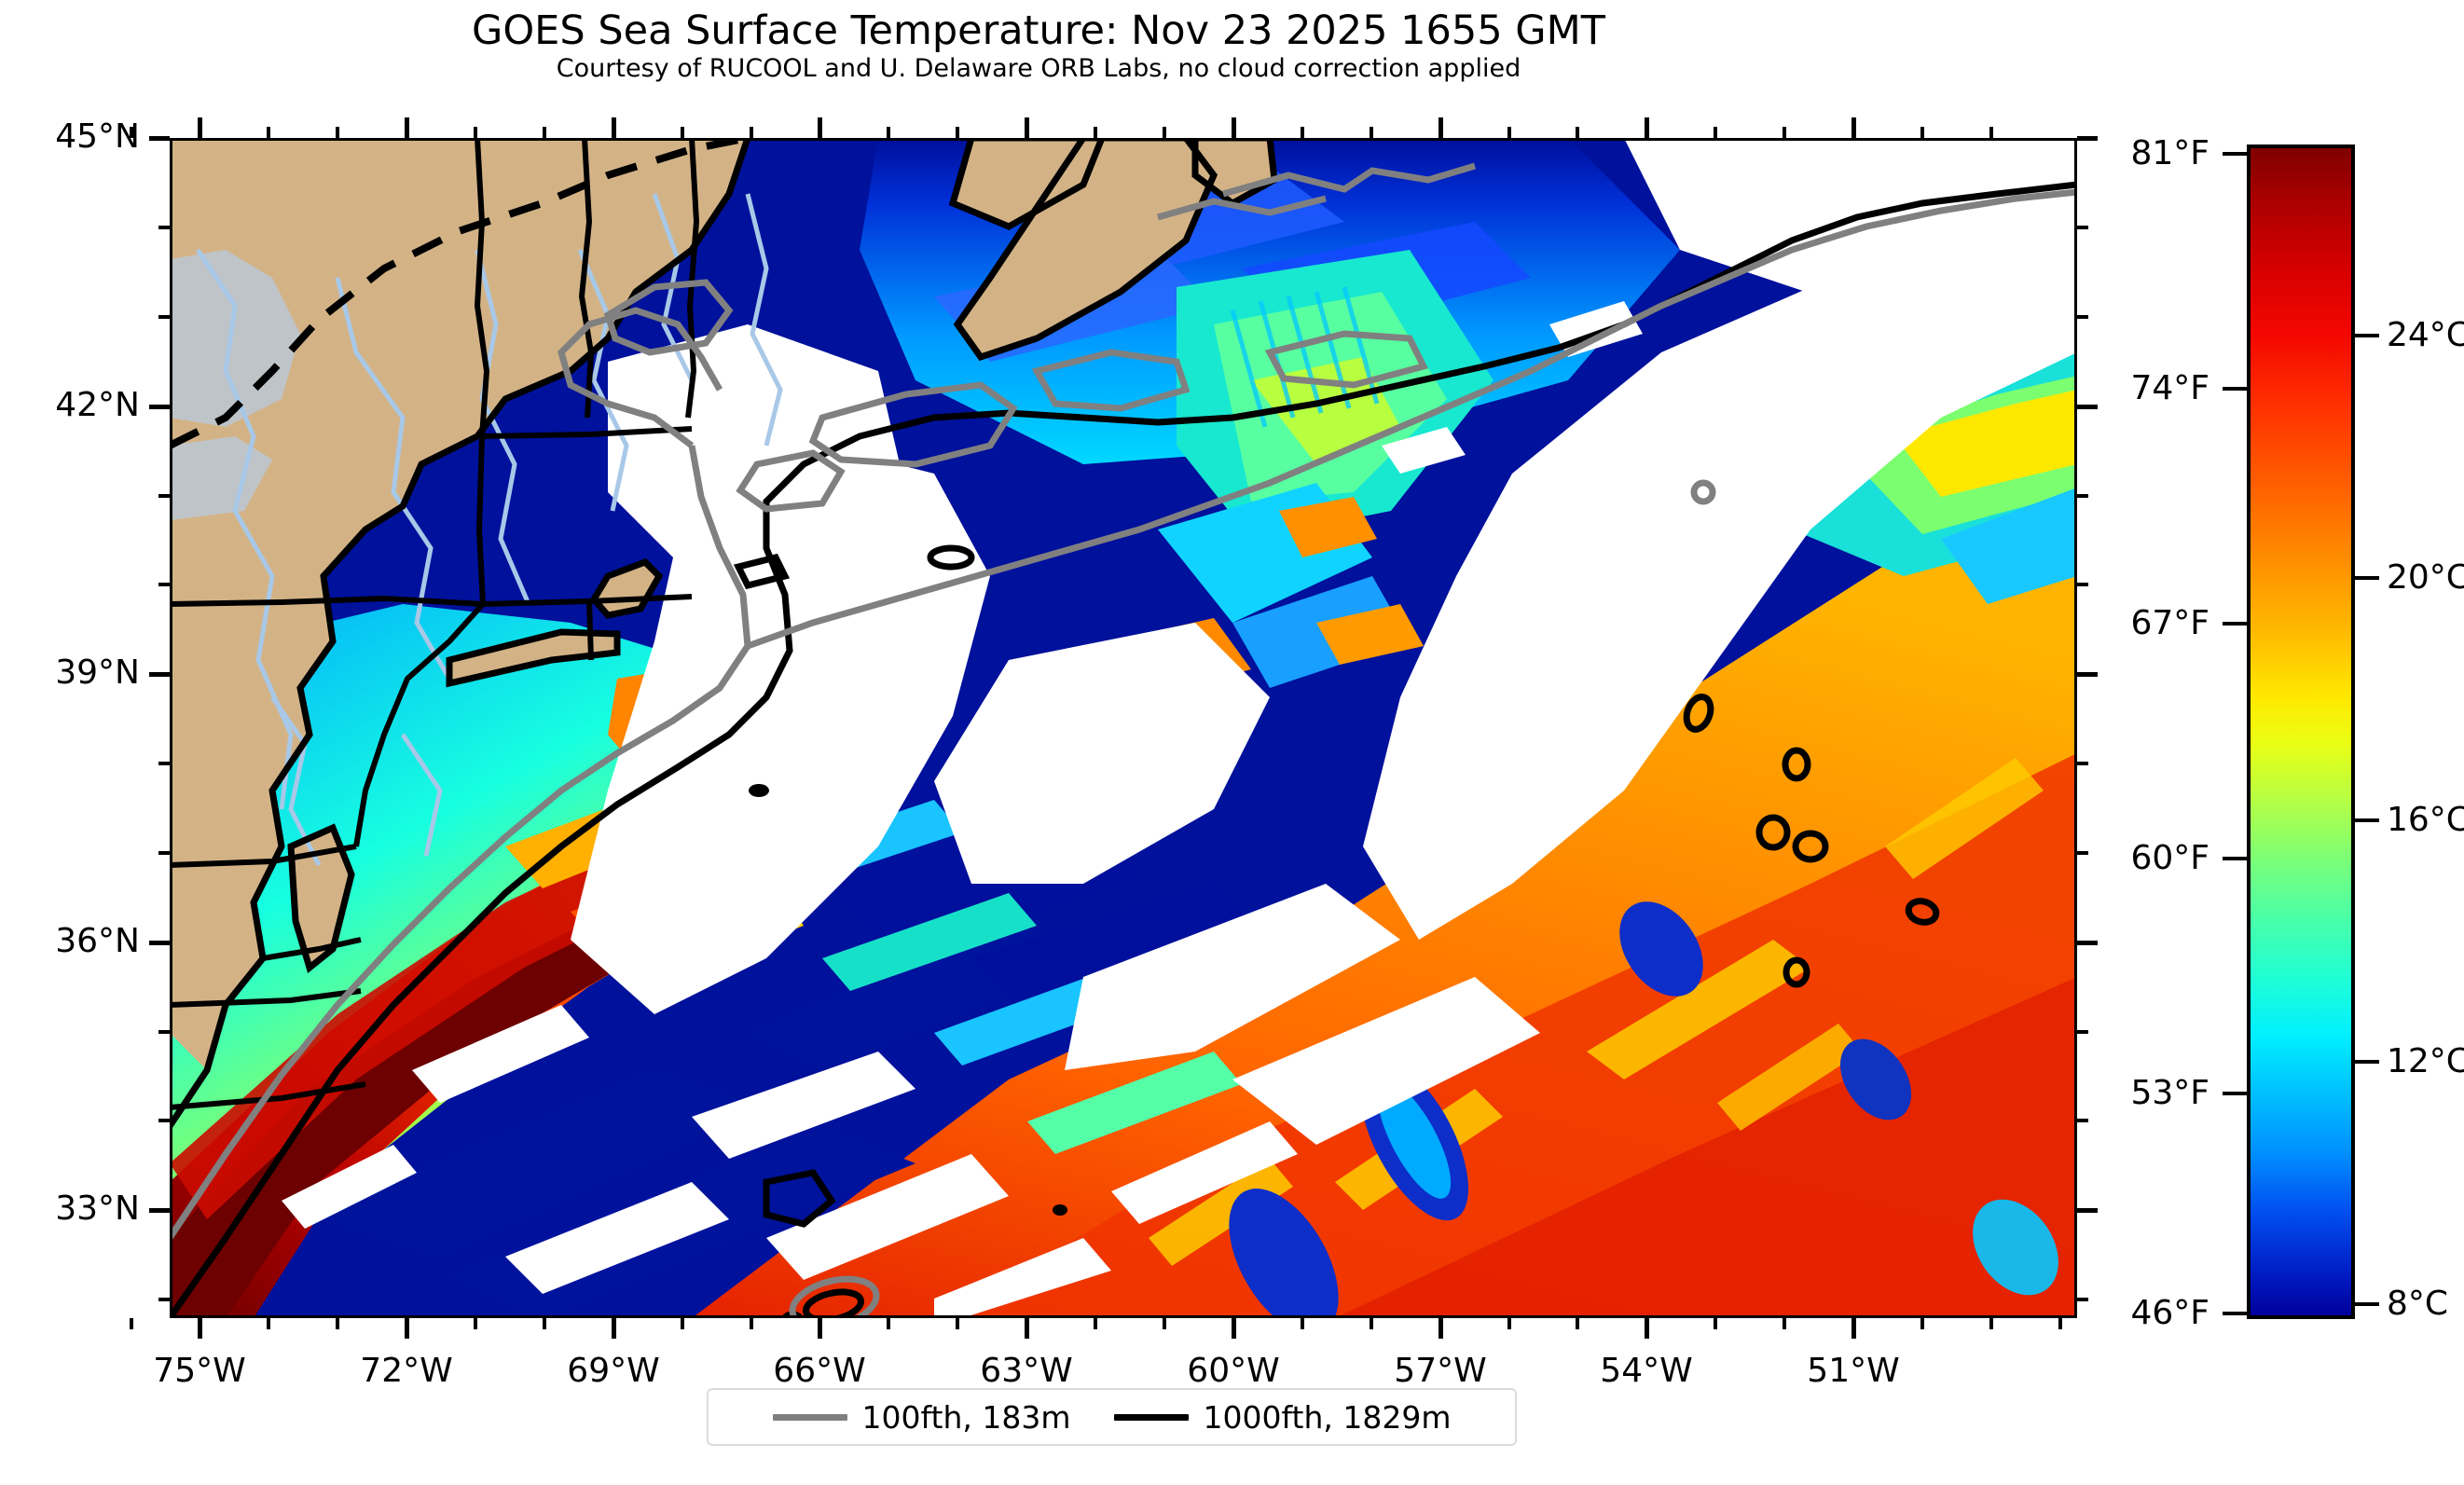 Image resolution: width=2464 pixels, height=1485 pixels. Describe the element at coordinates (966, 1417) in the screenshot. I see `legend-label-100fth: 100fth, 183m` at that location.